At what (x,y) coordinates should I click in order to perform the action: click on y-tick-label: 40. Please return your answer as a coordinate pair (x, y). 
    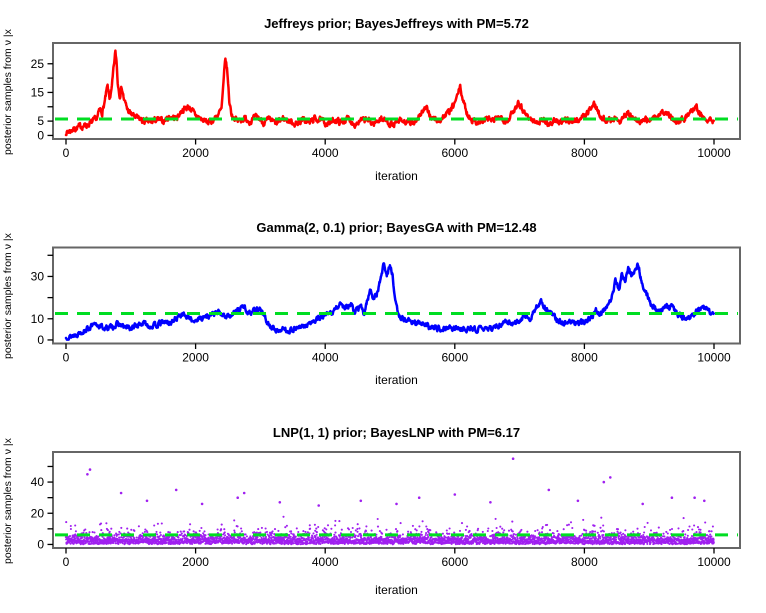
    Looking at the image, I should click on (38, 482).